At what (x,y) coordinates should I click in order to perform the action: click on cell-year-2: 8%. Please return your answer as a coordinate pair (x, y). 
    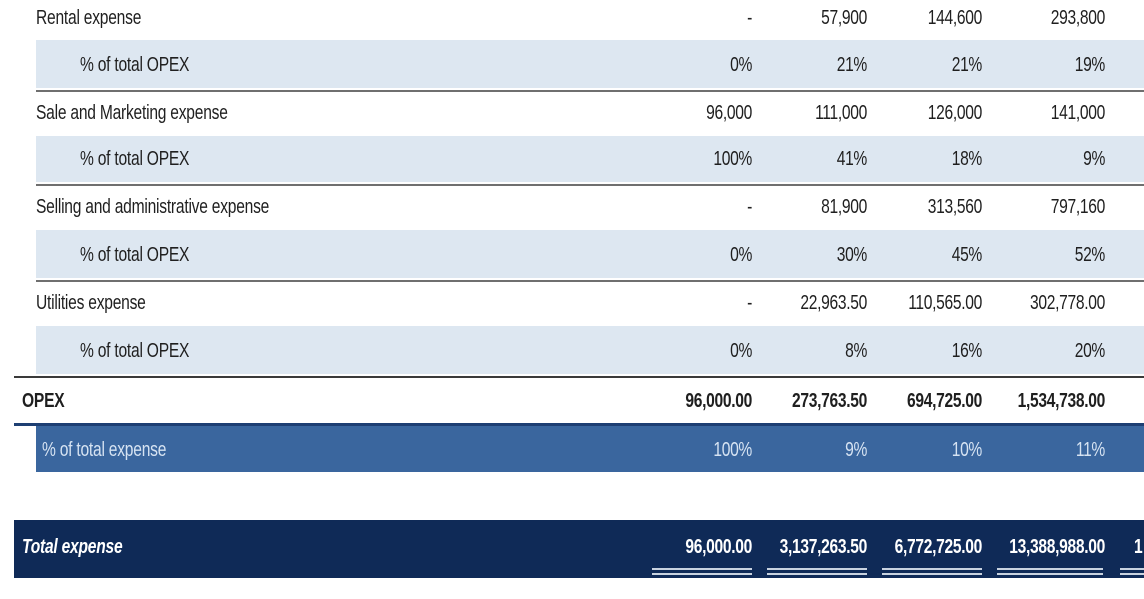
    Looking at the image, I should click on (856, 351).